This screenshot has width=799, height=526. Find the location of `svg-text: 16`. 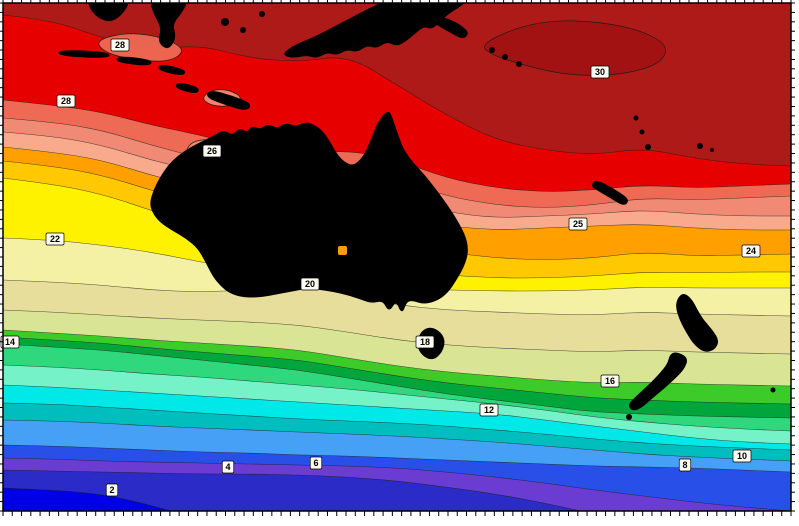

svg-text: 16 is located at coordinates (610, 381).